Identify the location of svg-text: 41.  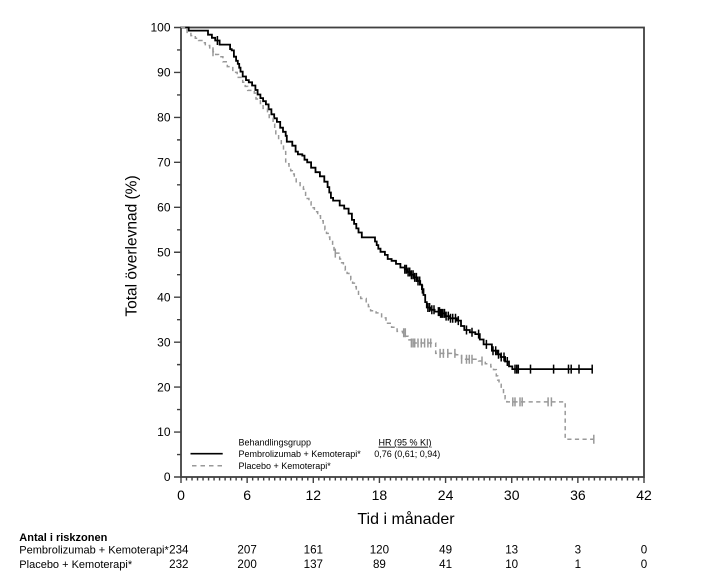
(445, 564).